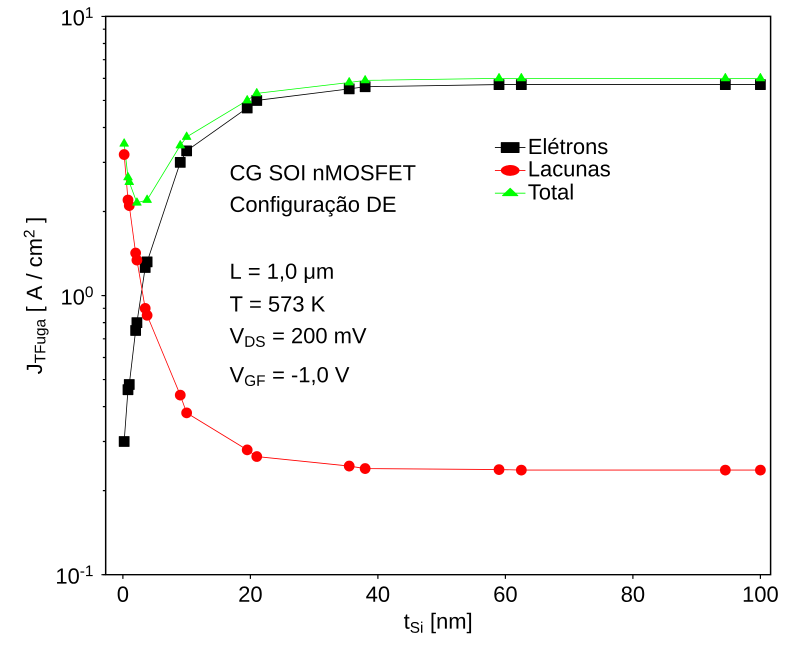 The image size is (786, 651). Describe the element at coordinates (75, 574) in the screenshot. I see `y-tick-label: 10$^{-1}$` at that location.